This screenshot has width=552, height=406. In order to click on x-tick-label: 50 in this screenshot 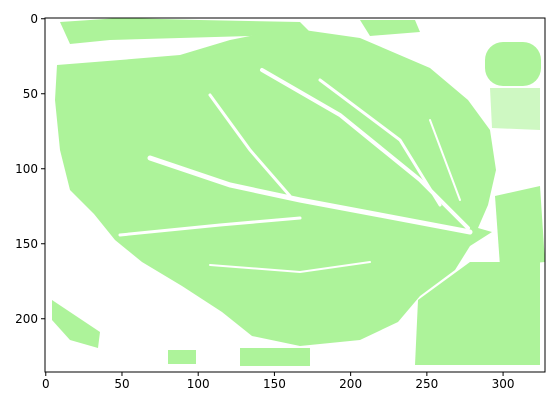, I will do `click(121, 384)`.